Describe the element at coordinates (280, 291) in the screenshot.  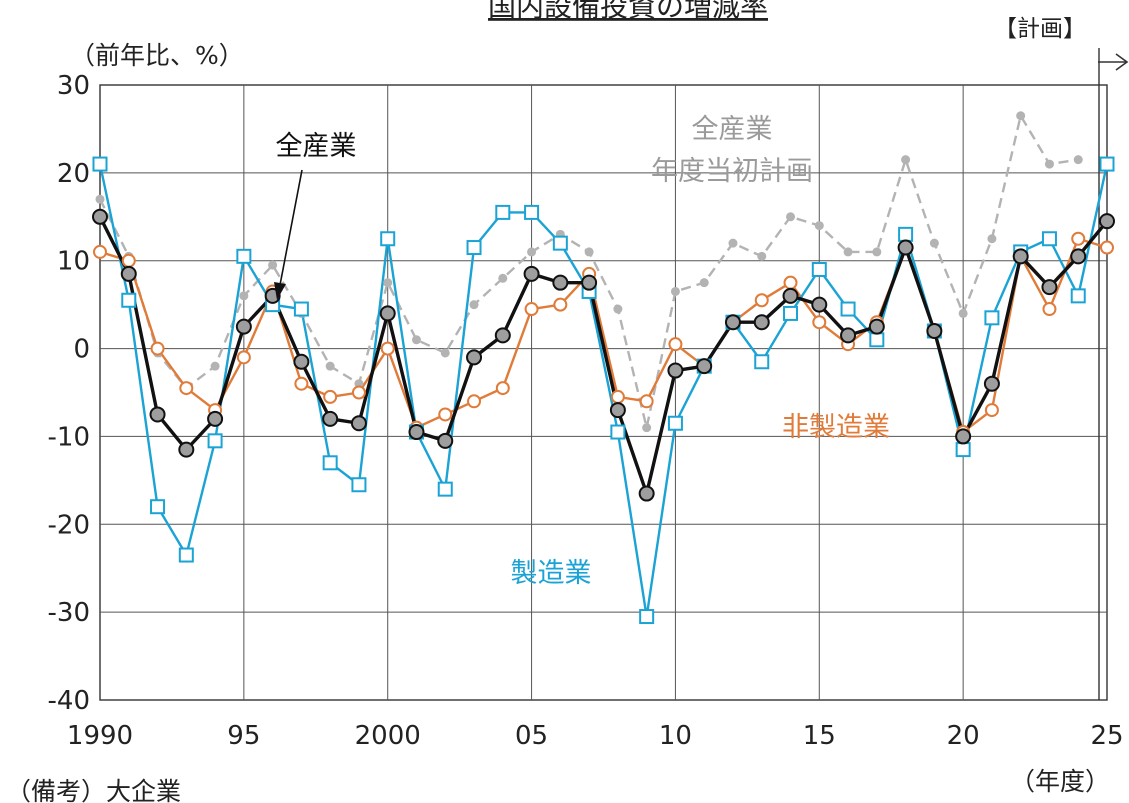
I see `label-arrow-head` at that location.